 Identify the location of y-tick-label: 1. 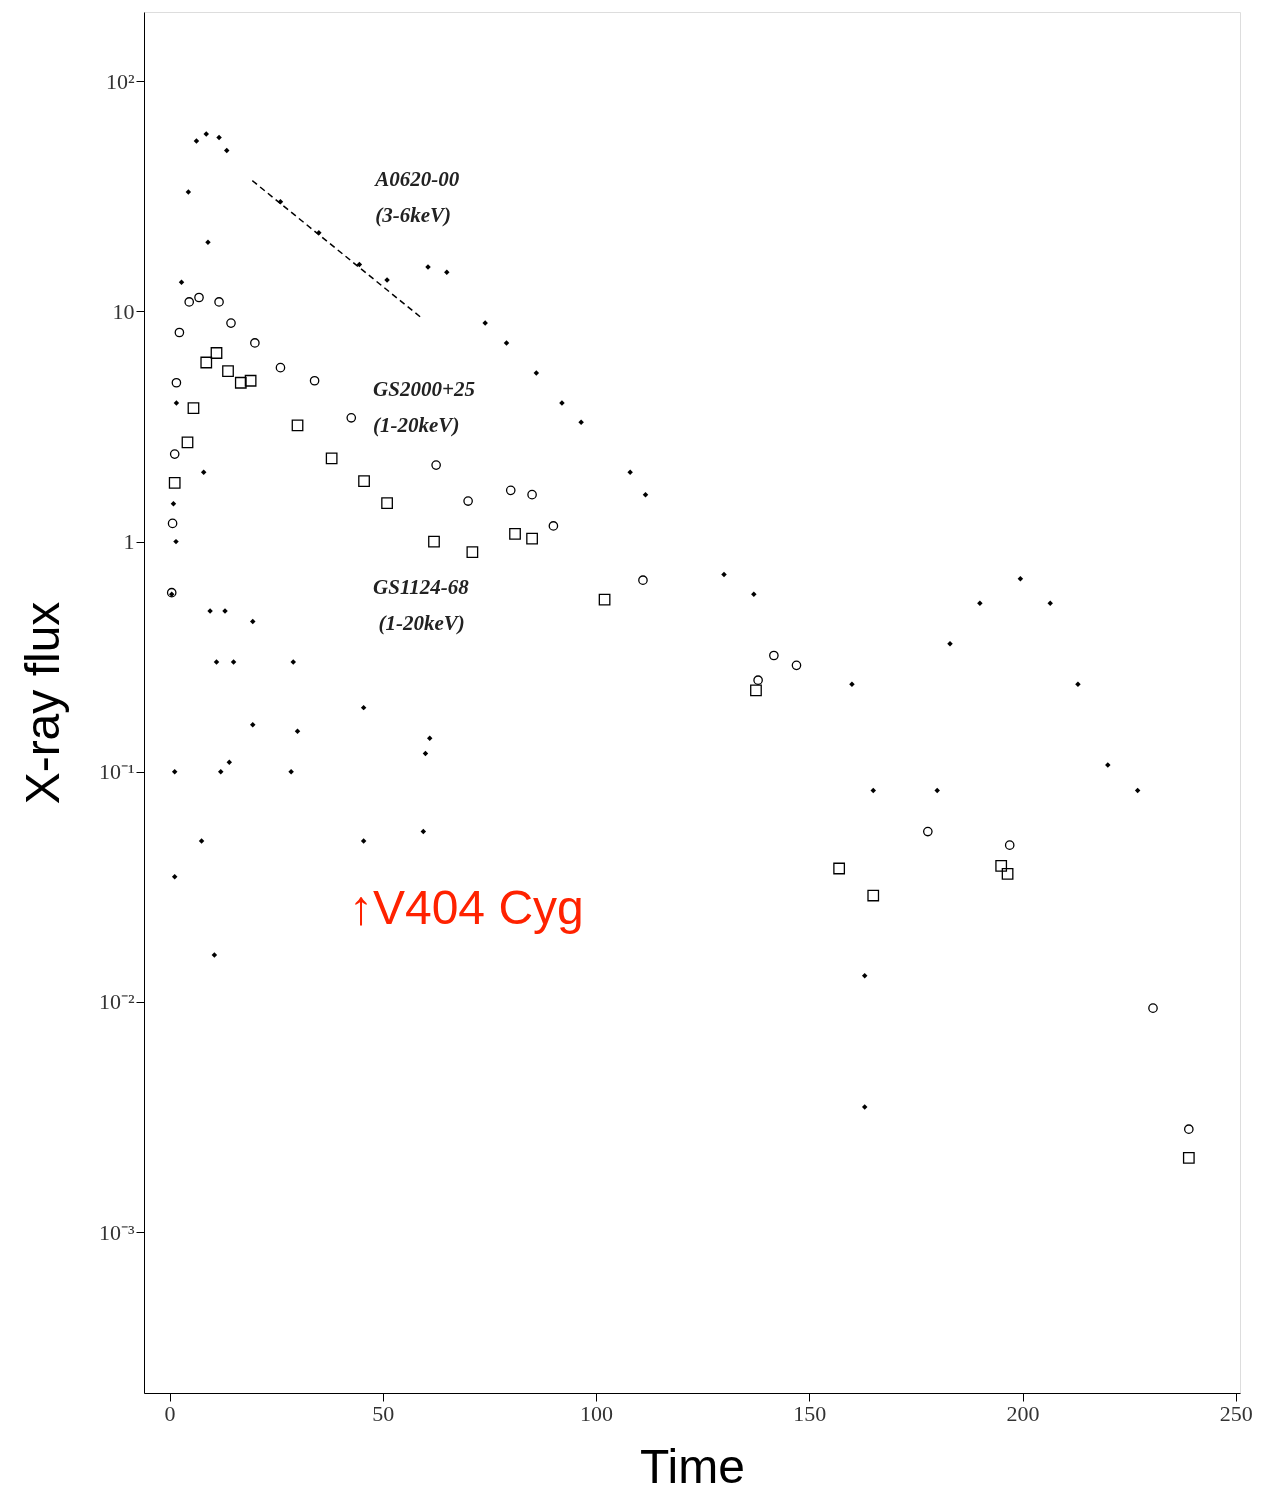
(129, 542).